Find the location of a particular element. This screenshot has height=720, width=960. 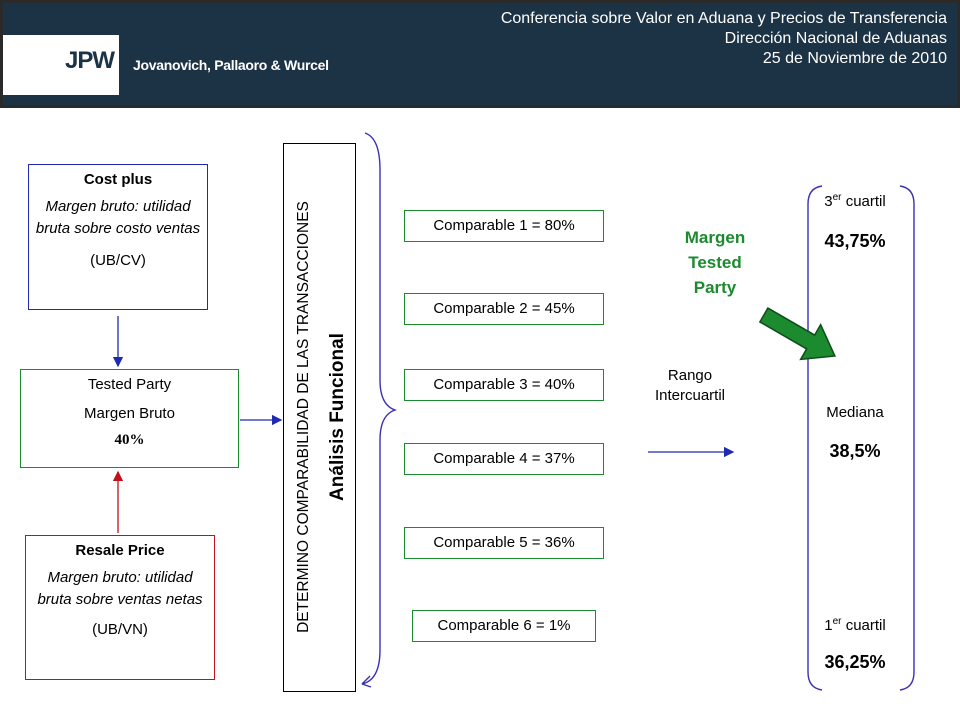

q3-label: 3er cuartil is located at coordinates (855, 201).